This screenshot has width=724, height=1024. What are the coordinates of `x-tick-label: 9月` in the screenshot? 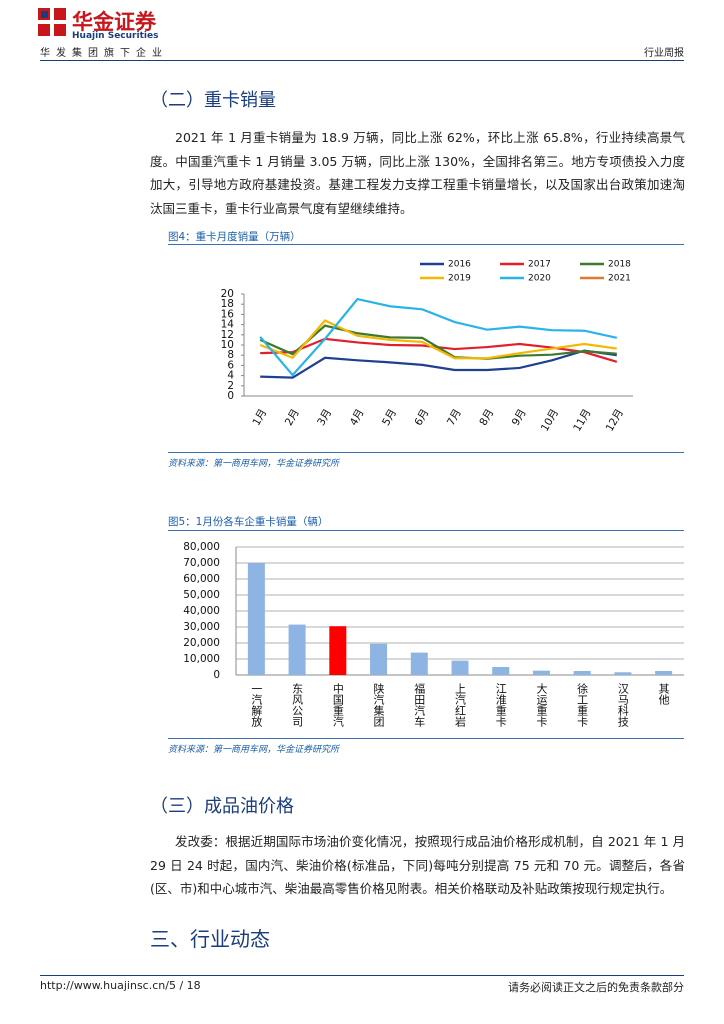 It's located at (519, 417).